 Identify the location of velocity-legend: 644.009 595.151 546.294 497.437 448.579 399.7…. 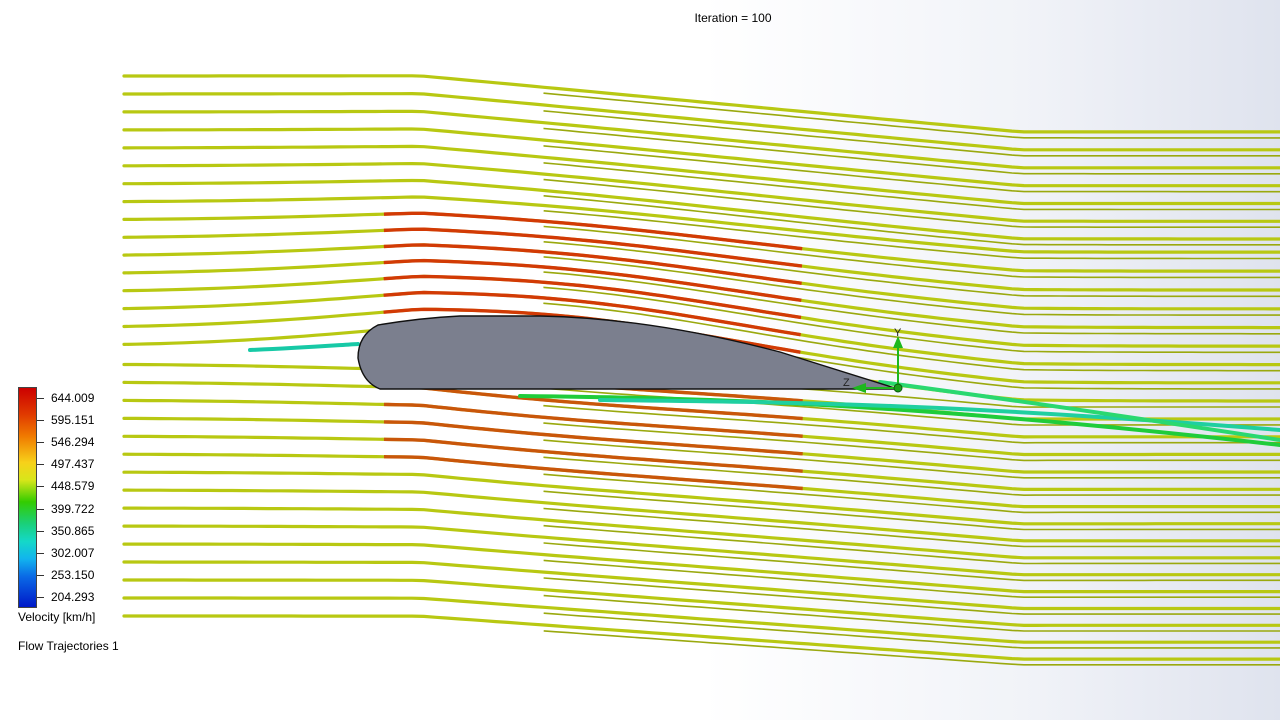
(73, 507).